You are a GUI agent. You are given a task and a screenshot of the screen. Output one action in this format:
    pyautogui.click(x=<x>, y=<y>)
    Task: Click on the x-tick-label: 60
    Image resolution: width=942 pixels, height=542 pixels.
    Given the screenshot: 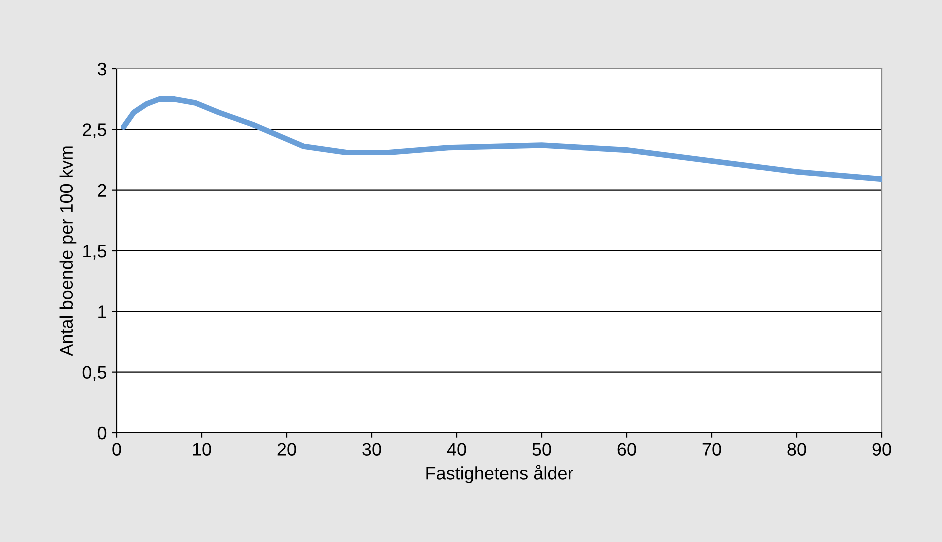 What is the action you would take?
    pyautogui.click(x=627, y=449)
    